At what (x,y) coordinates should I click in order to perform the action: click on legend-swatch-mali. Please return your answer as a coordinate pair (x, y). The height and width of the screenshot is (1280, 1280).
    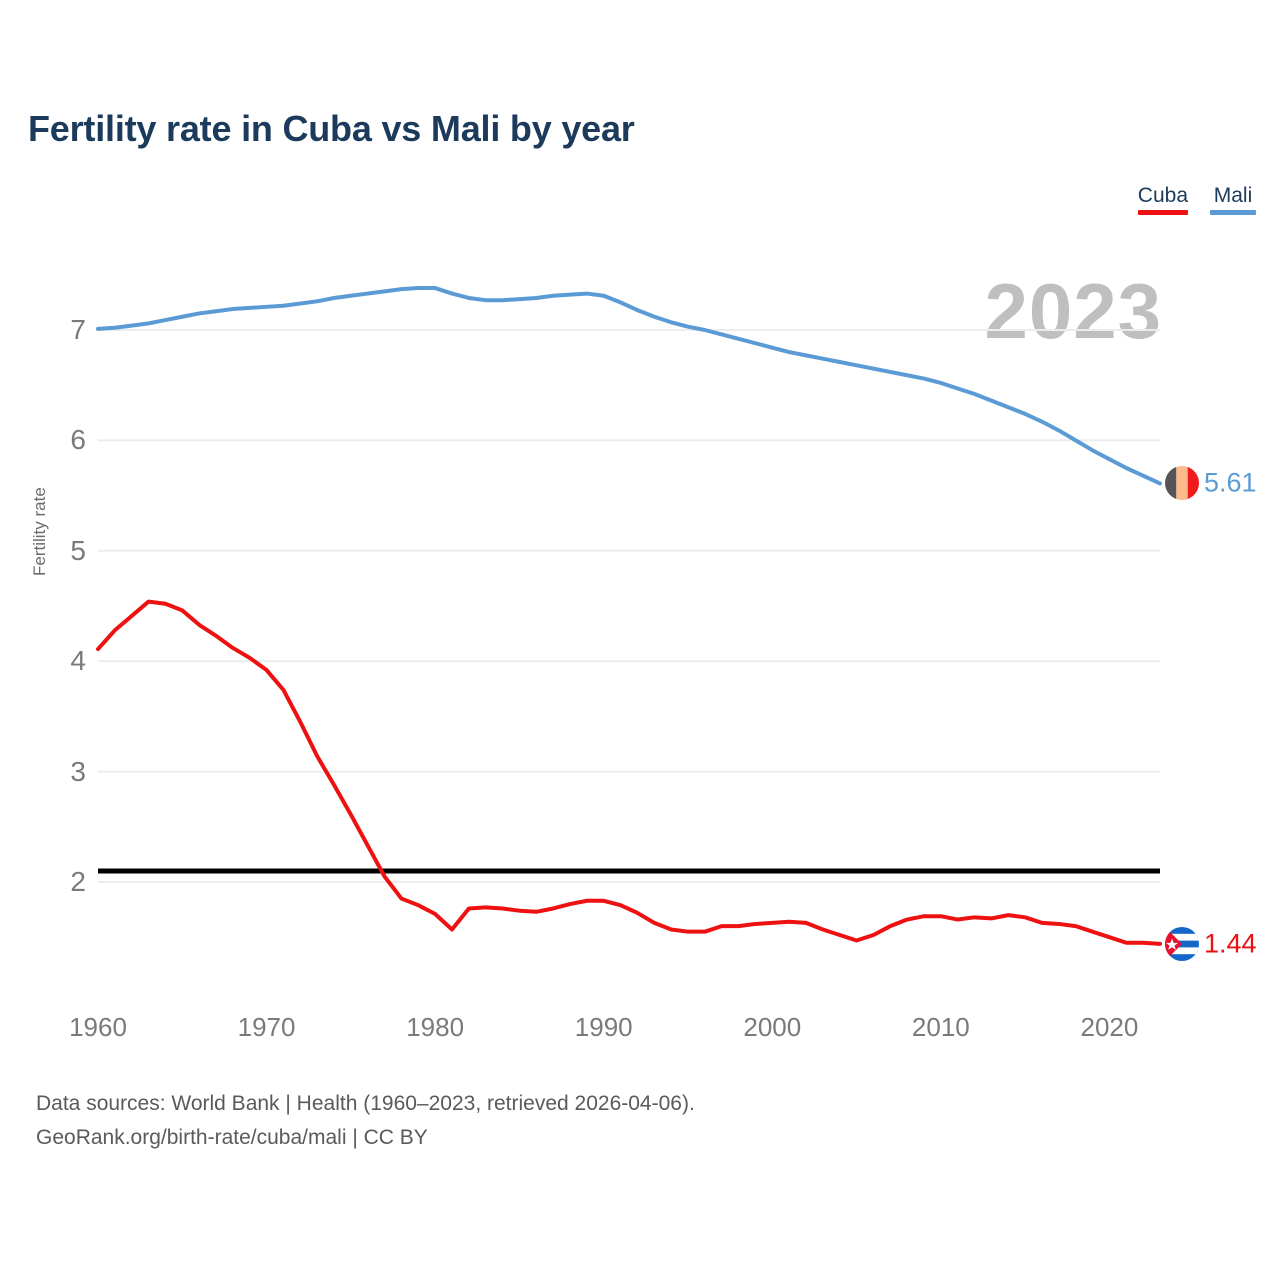
    Looking at the image, I should click on (1233, 213).